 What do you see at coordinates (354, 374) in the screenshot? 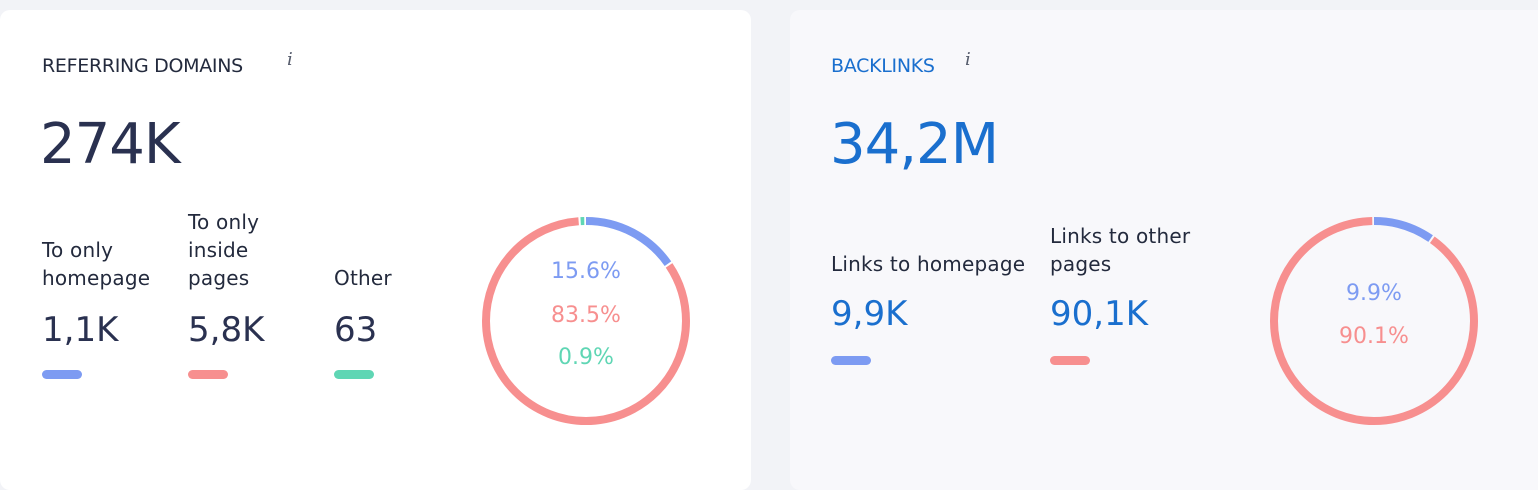
I see `stat-other-legend-pill` at bounding box center [354, 374].